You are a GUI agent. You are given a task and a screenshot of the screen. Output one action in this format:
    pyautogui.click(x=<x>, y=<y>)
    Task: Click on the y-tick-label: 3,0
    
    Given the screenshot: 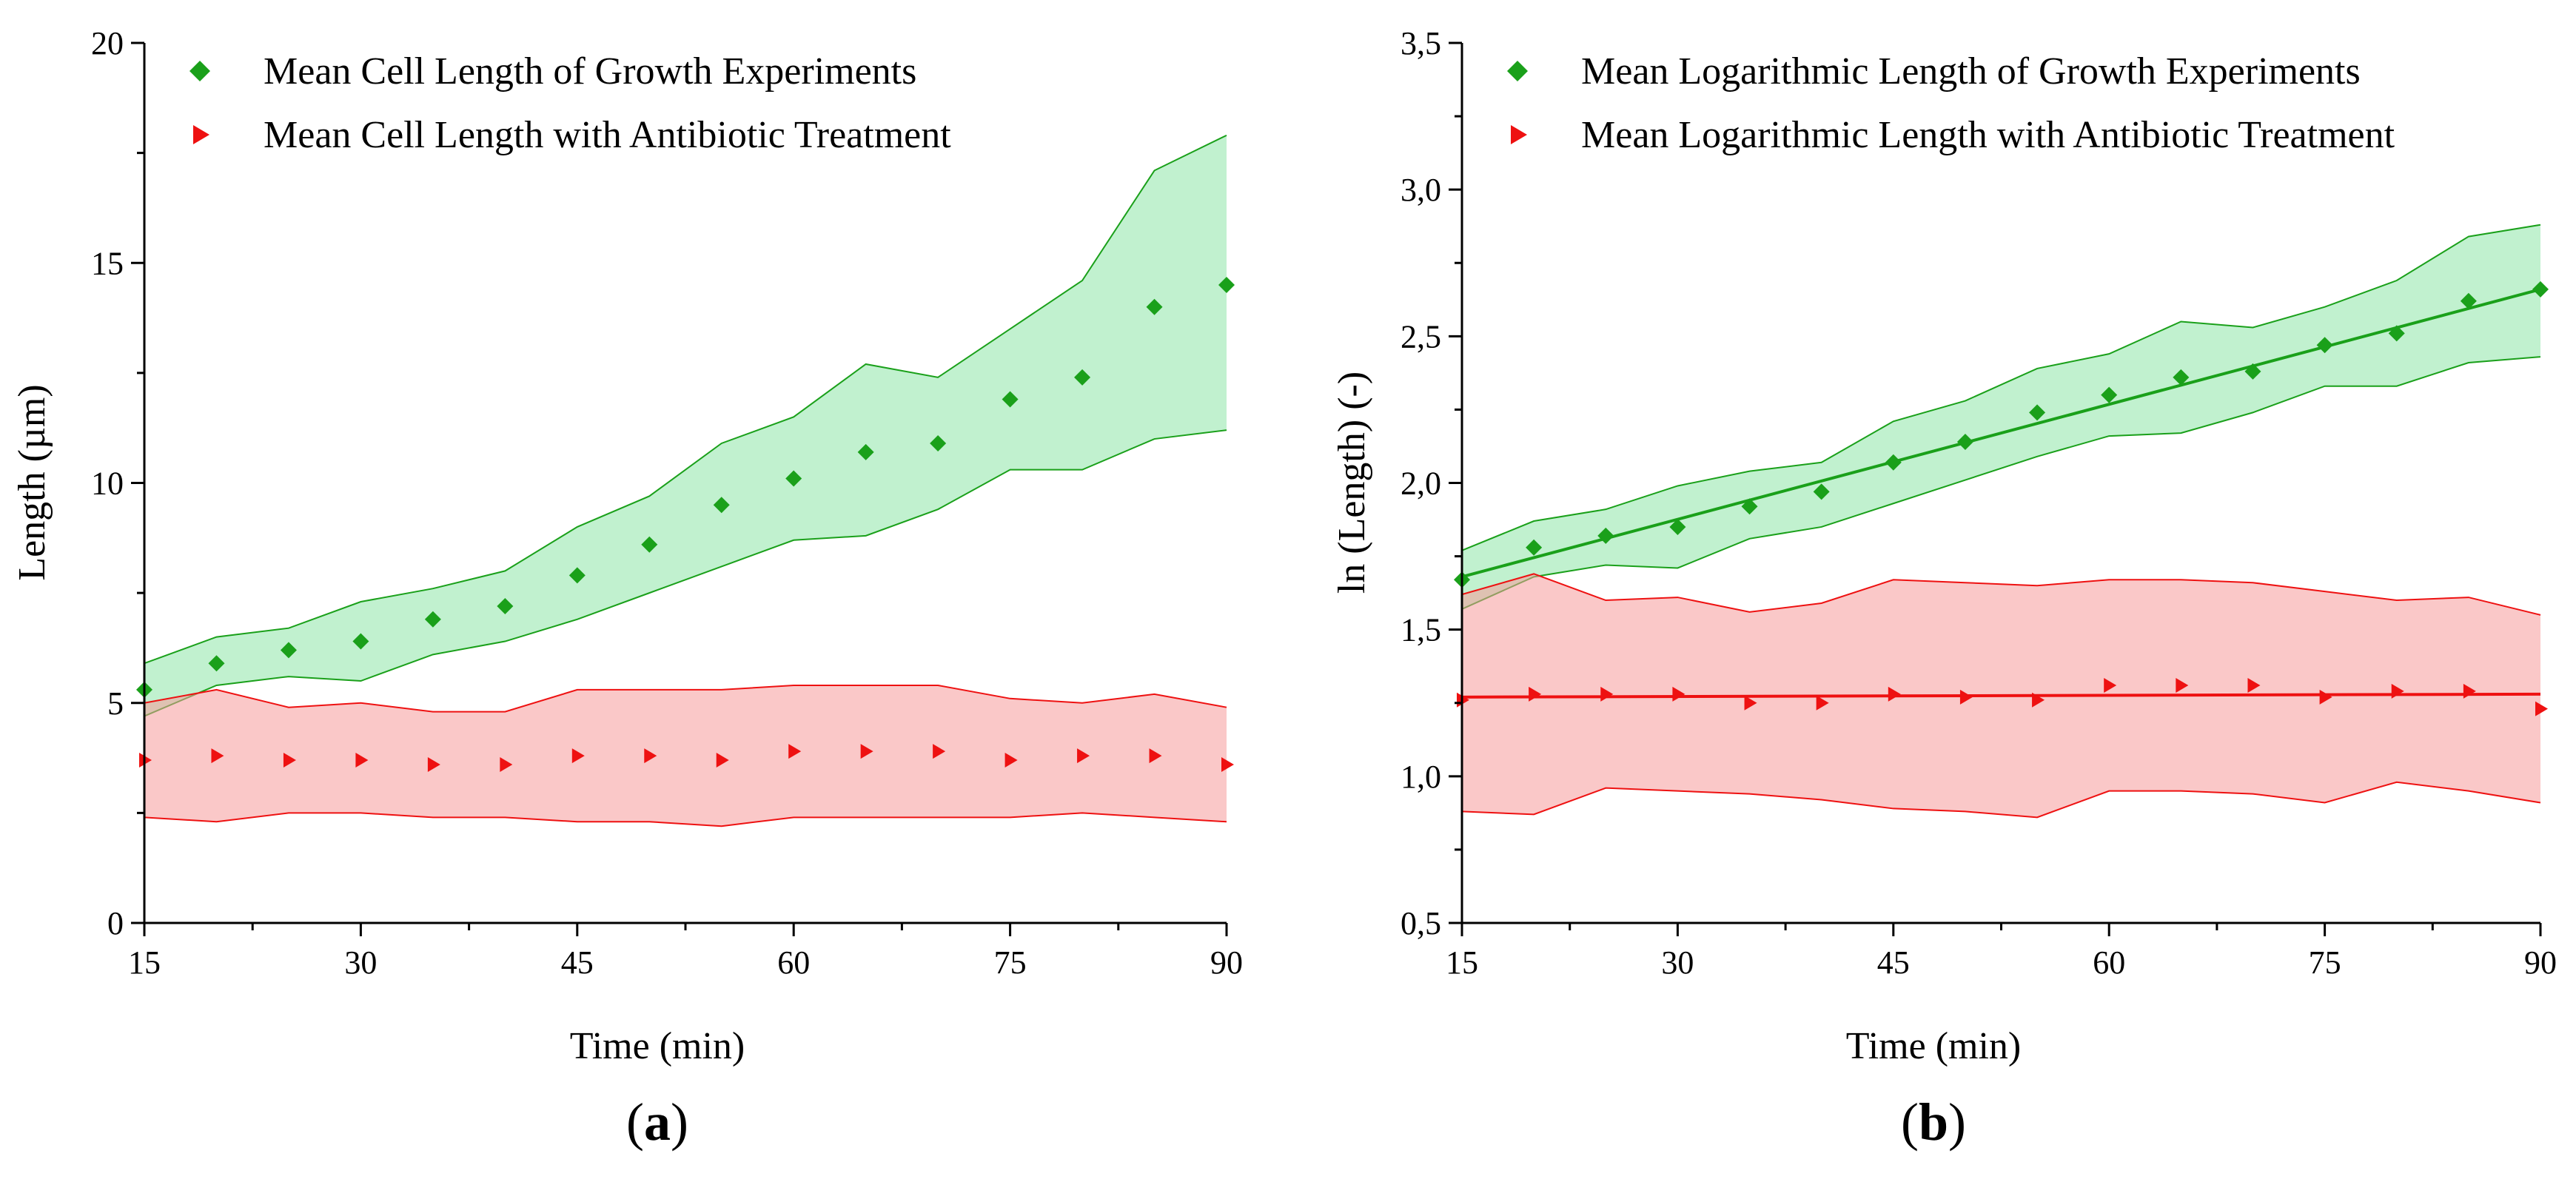 What is the action you would take?
    pyautogui.click(x=1421, y=190)
    